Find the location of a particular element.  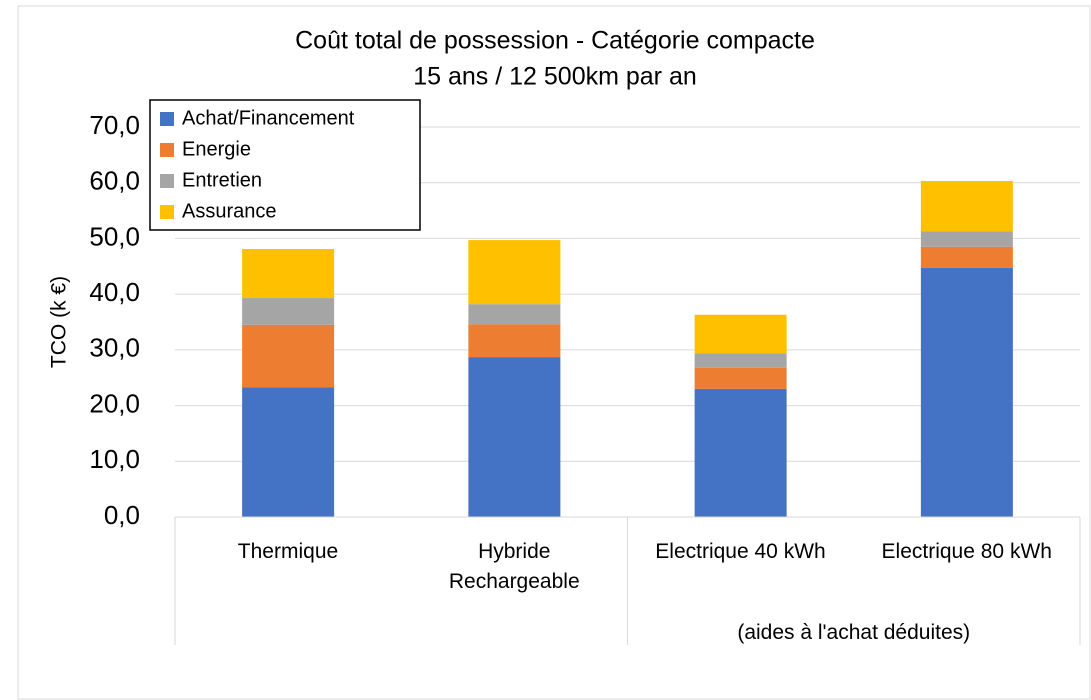

group-label: (aides à l'achat déduites) is located at coordinates (854, 632).